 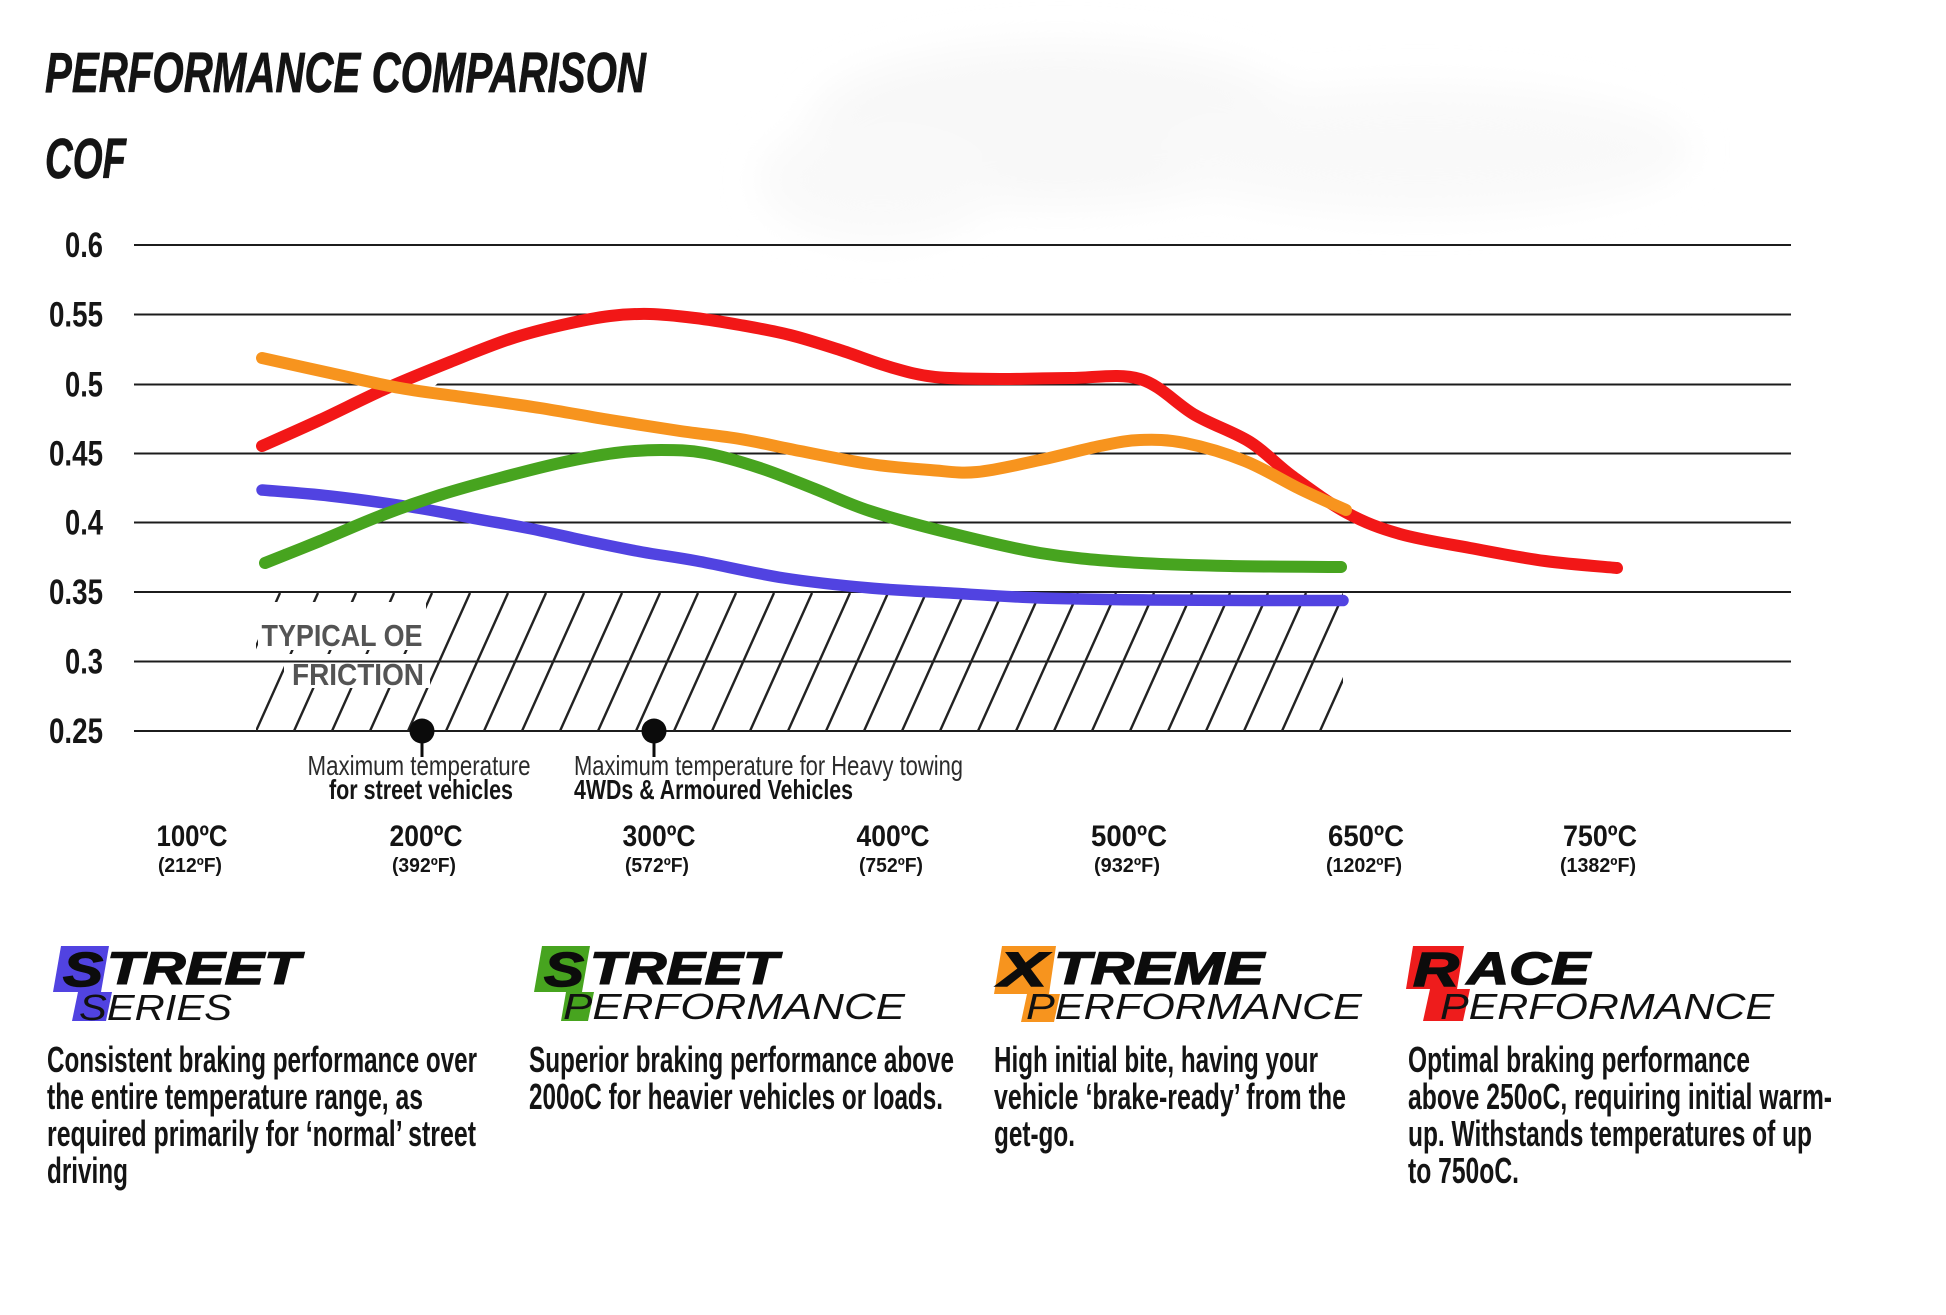 What do you see at coordinates (76, 731) in the screenshot?
I see `svg-text: 0.25` at bounding box center [76, 731].